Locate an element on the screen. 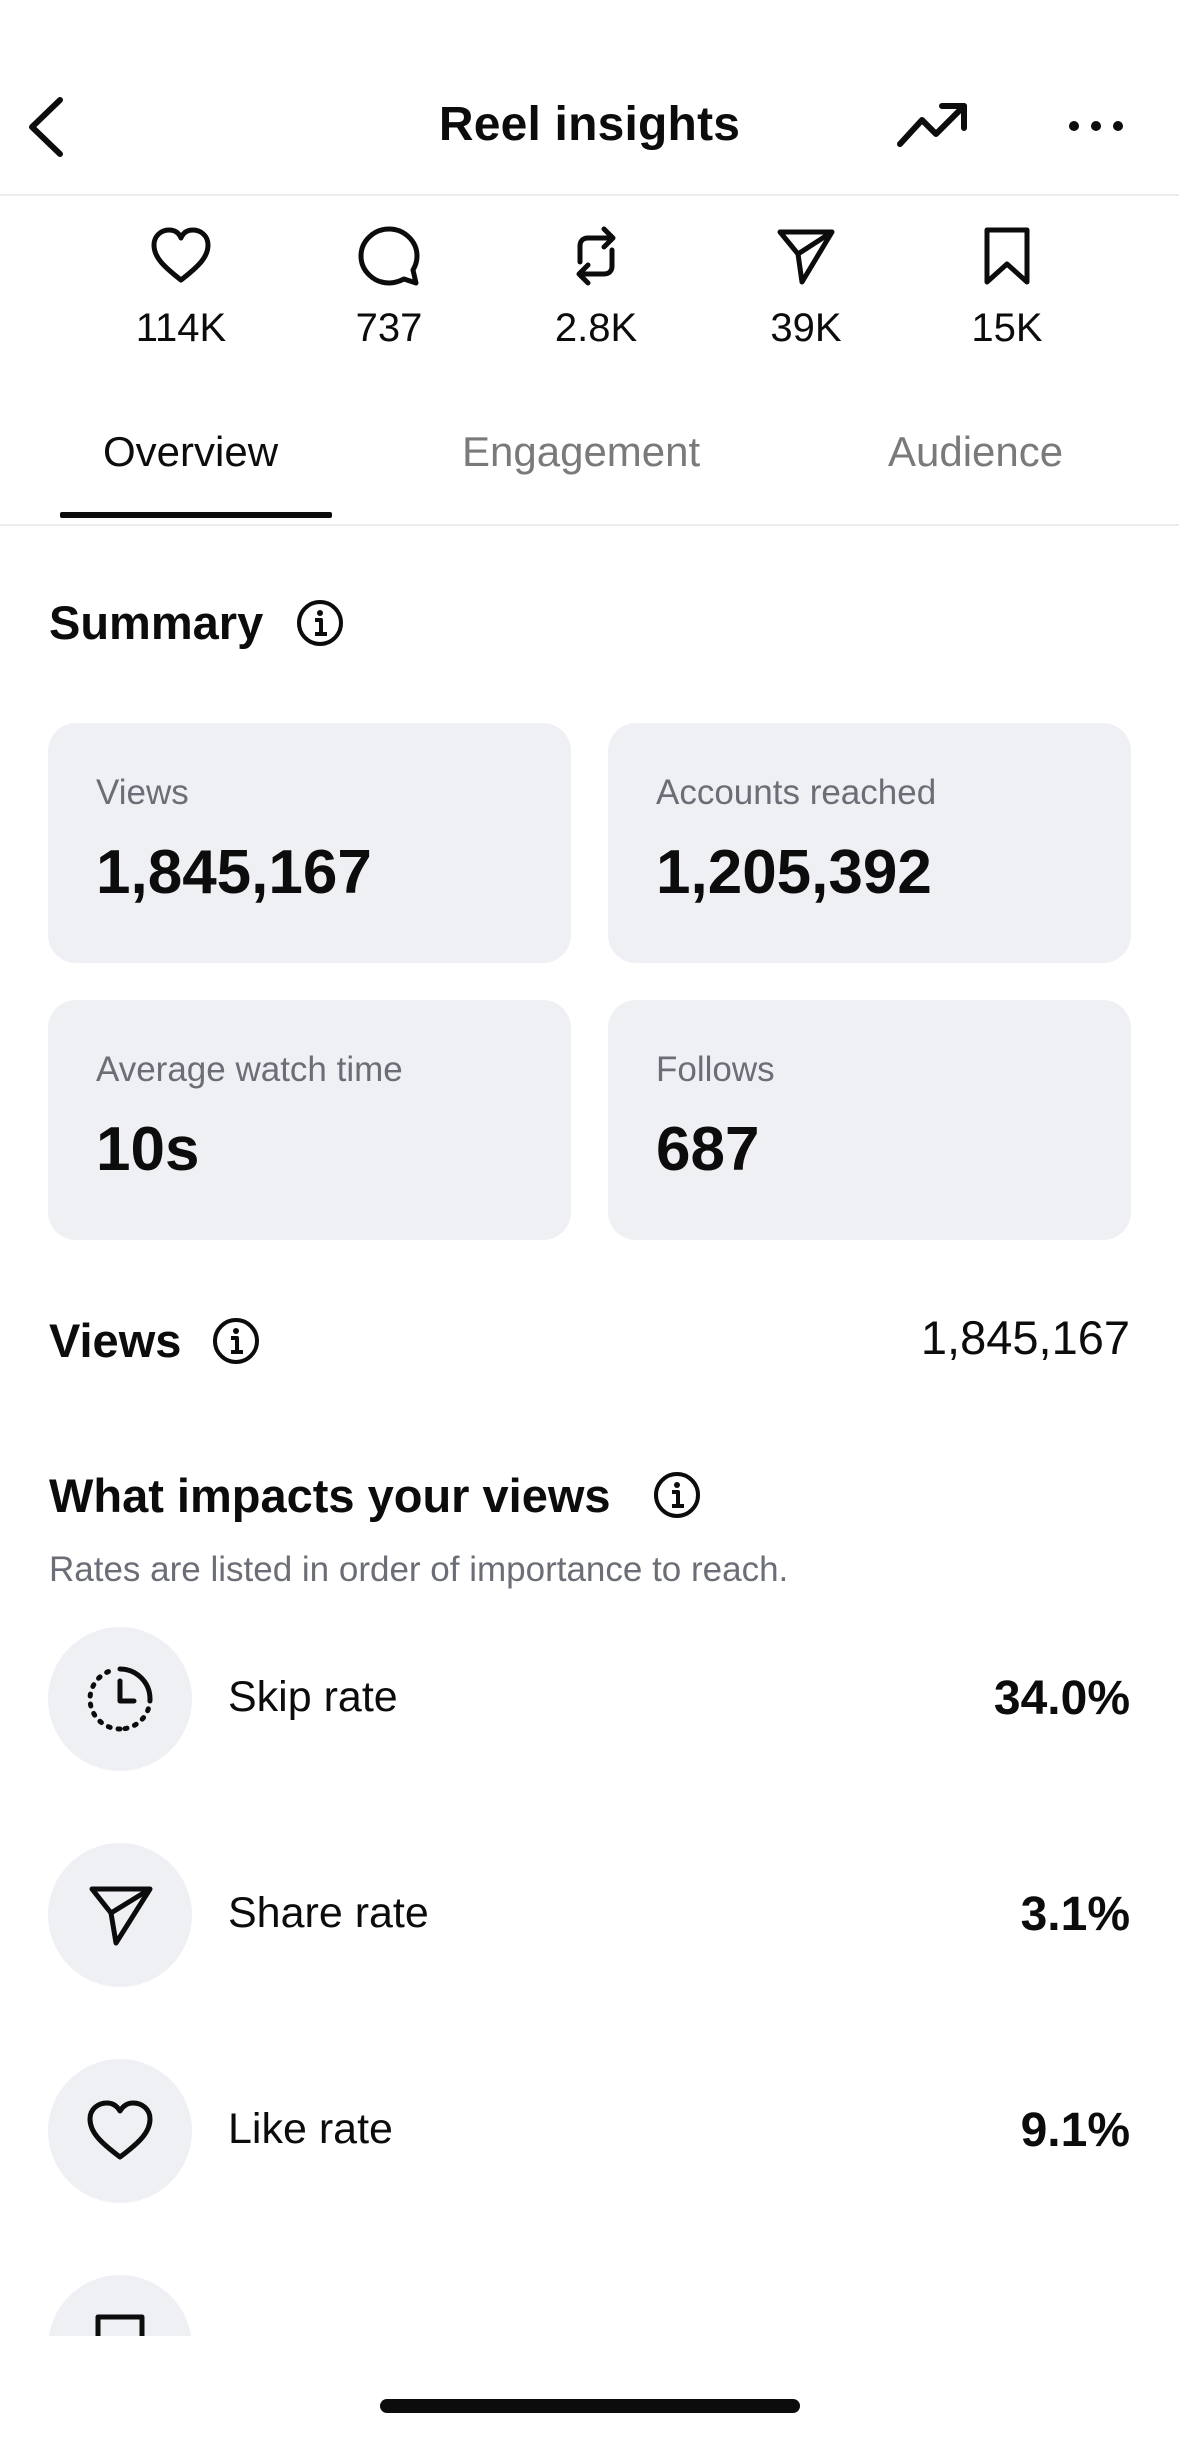 The height and width of the screenshot is (2439, 1179). chevron-left-icon is located at coordinates (46, 127).